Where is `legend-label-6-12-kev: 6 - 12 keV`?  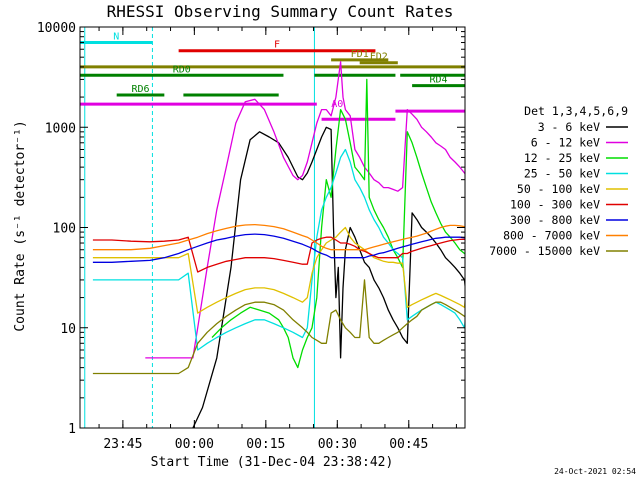
legend-label-6-12-kev: 6 - 12 keV is located at coordinates (565, 143).